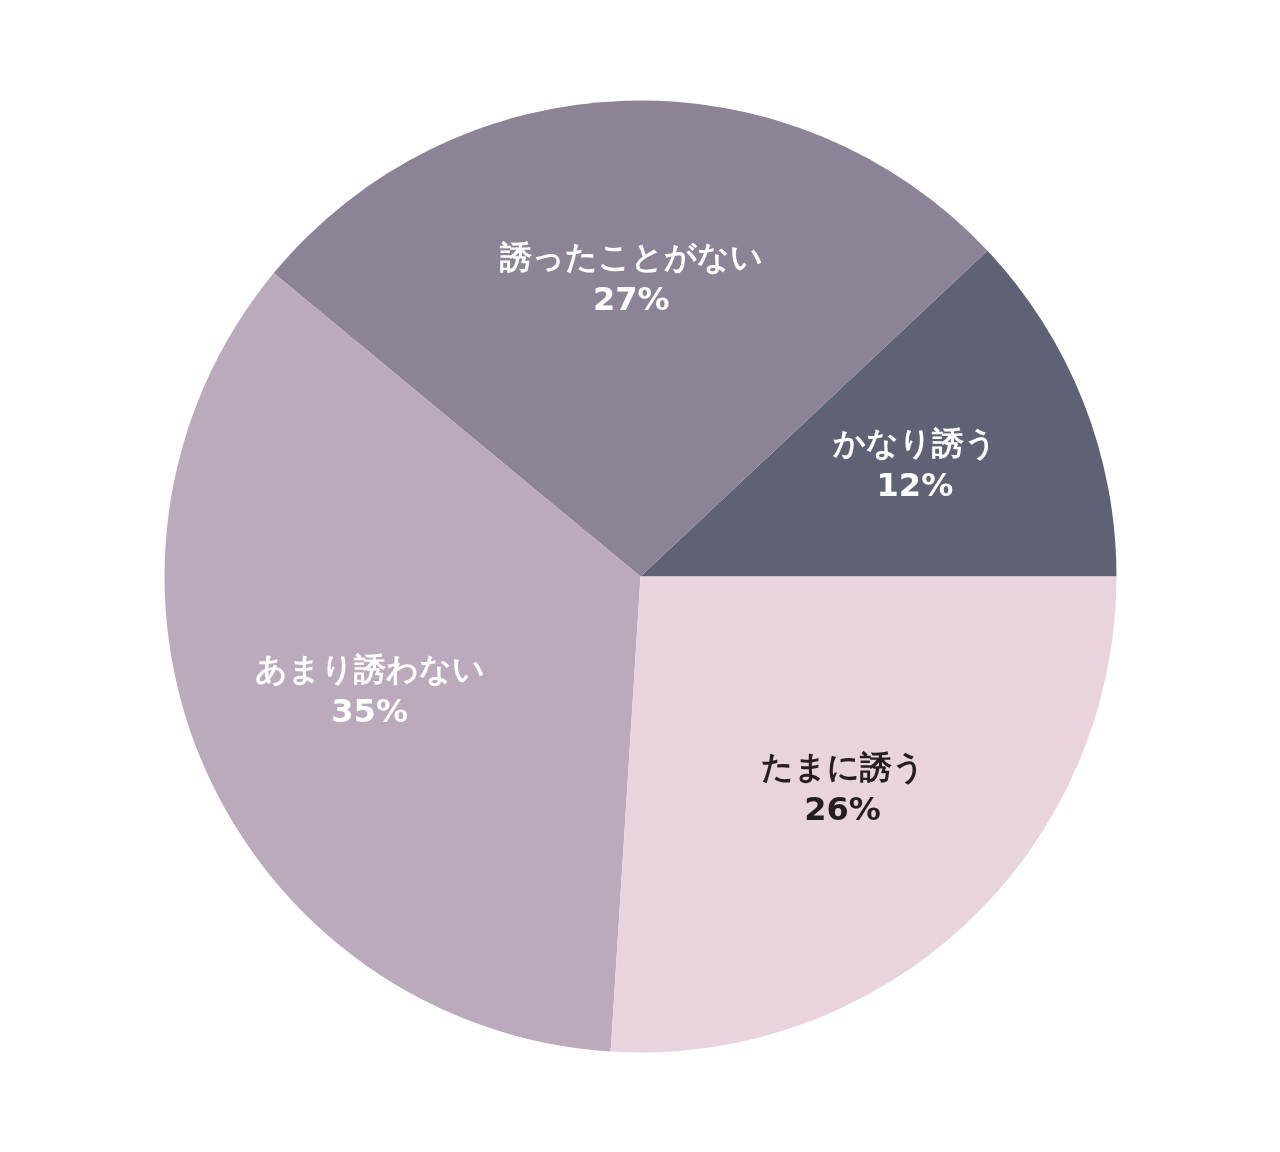 The width and height of the screenshot is (1280, 1152). What do you see at coordinates (369, 668) in the screenshot?
I see `slice-label: あまり誘わない` at bounding box center [369, 668].